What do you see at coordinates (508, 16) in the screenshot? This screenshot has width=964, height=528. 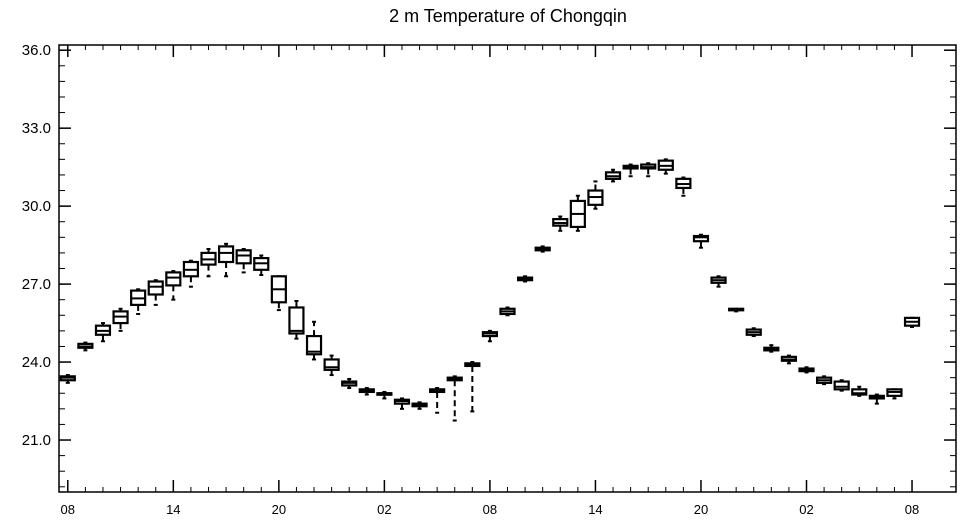 I see `chart-title: 2 m Temperature of Chongqin` at bounding box center [508, 16].